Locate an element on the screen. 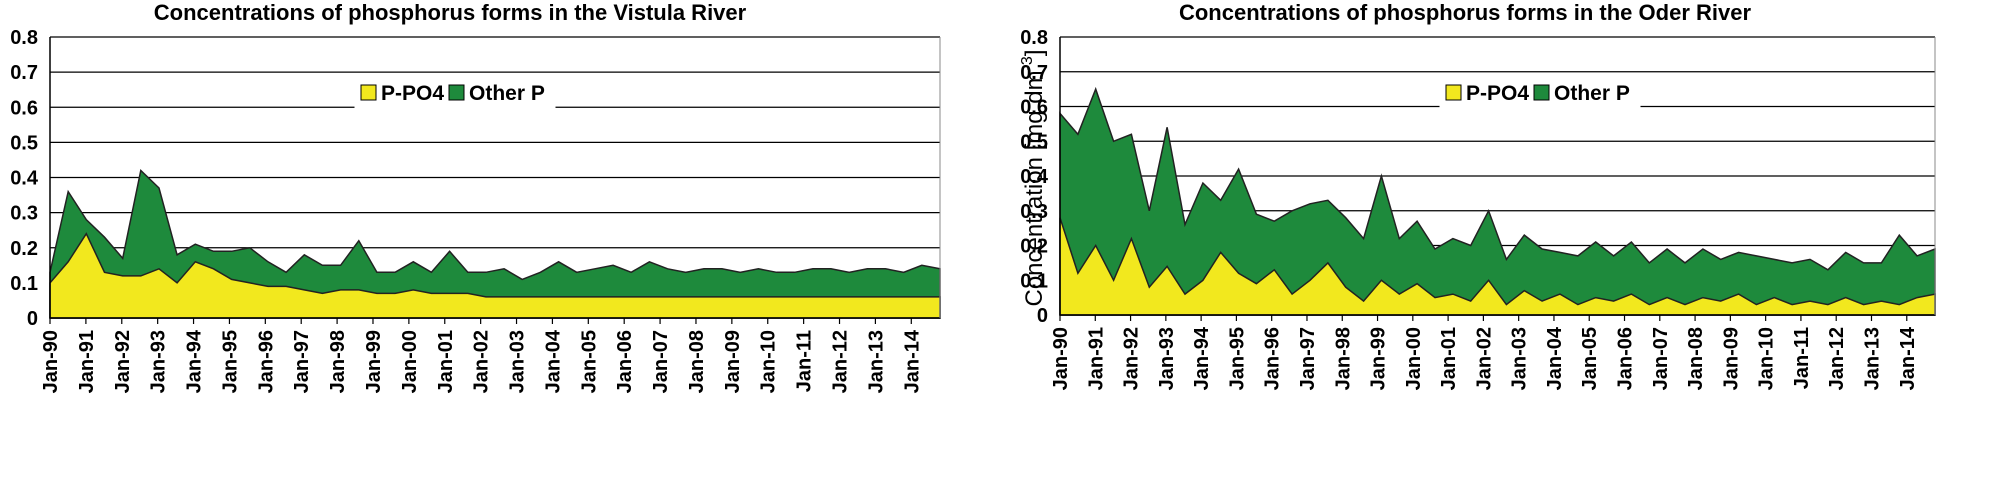  area-series is located at coordinates (495, 244).